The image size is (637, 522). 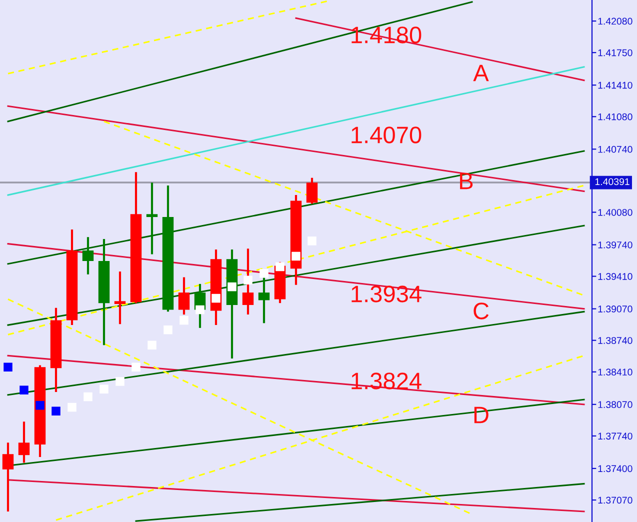 What do you see at coordinates (387, 381) in the screenshot?
I see `annotation: 1.3824` at bounding box center [387, 381].